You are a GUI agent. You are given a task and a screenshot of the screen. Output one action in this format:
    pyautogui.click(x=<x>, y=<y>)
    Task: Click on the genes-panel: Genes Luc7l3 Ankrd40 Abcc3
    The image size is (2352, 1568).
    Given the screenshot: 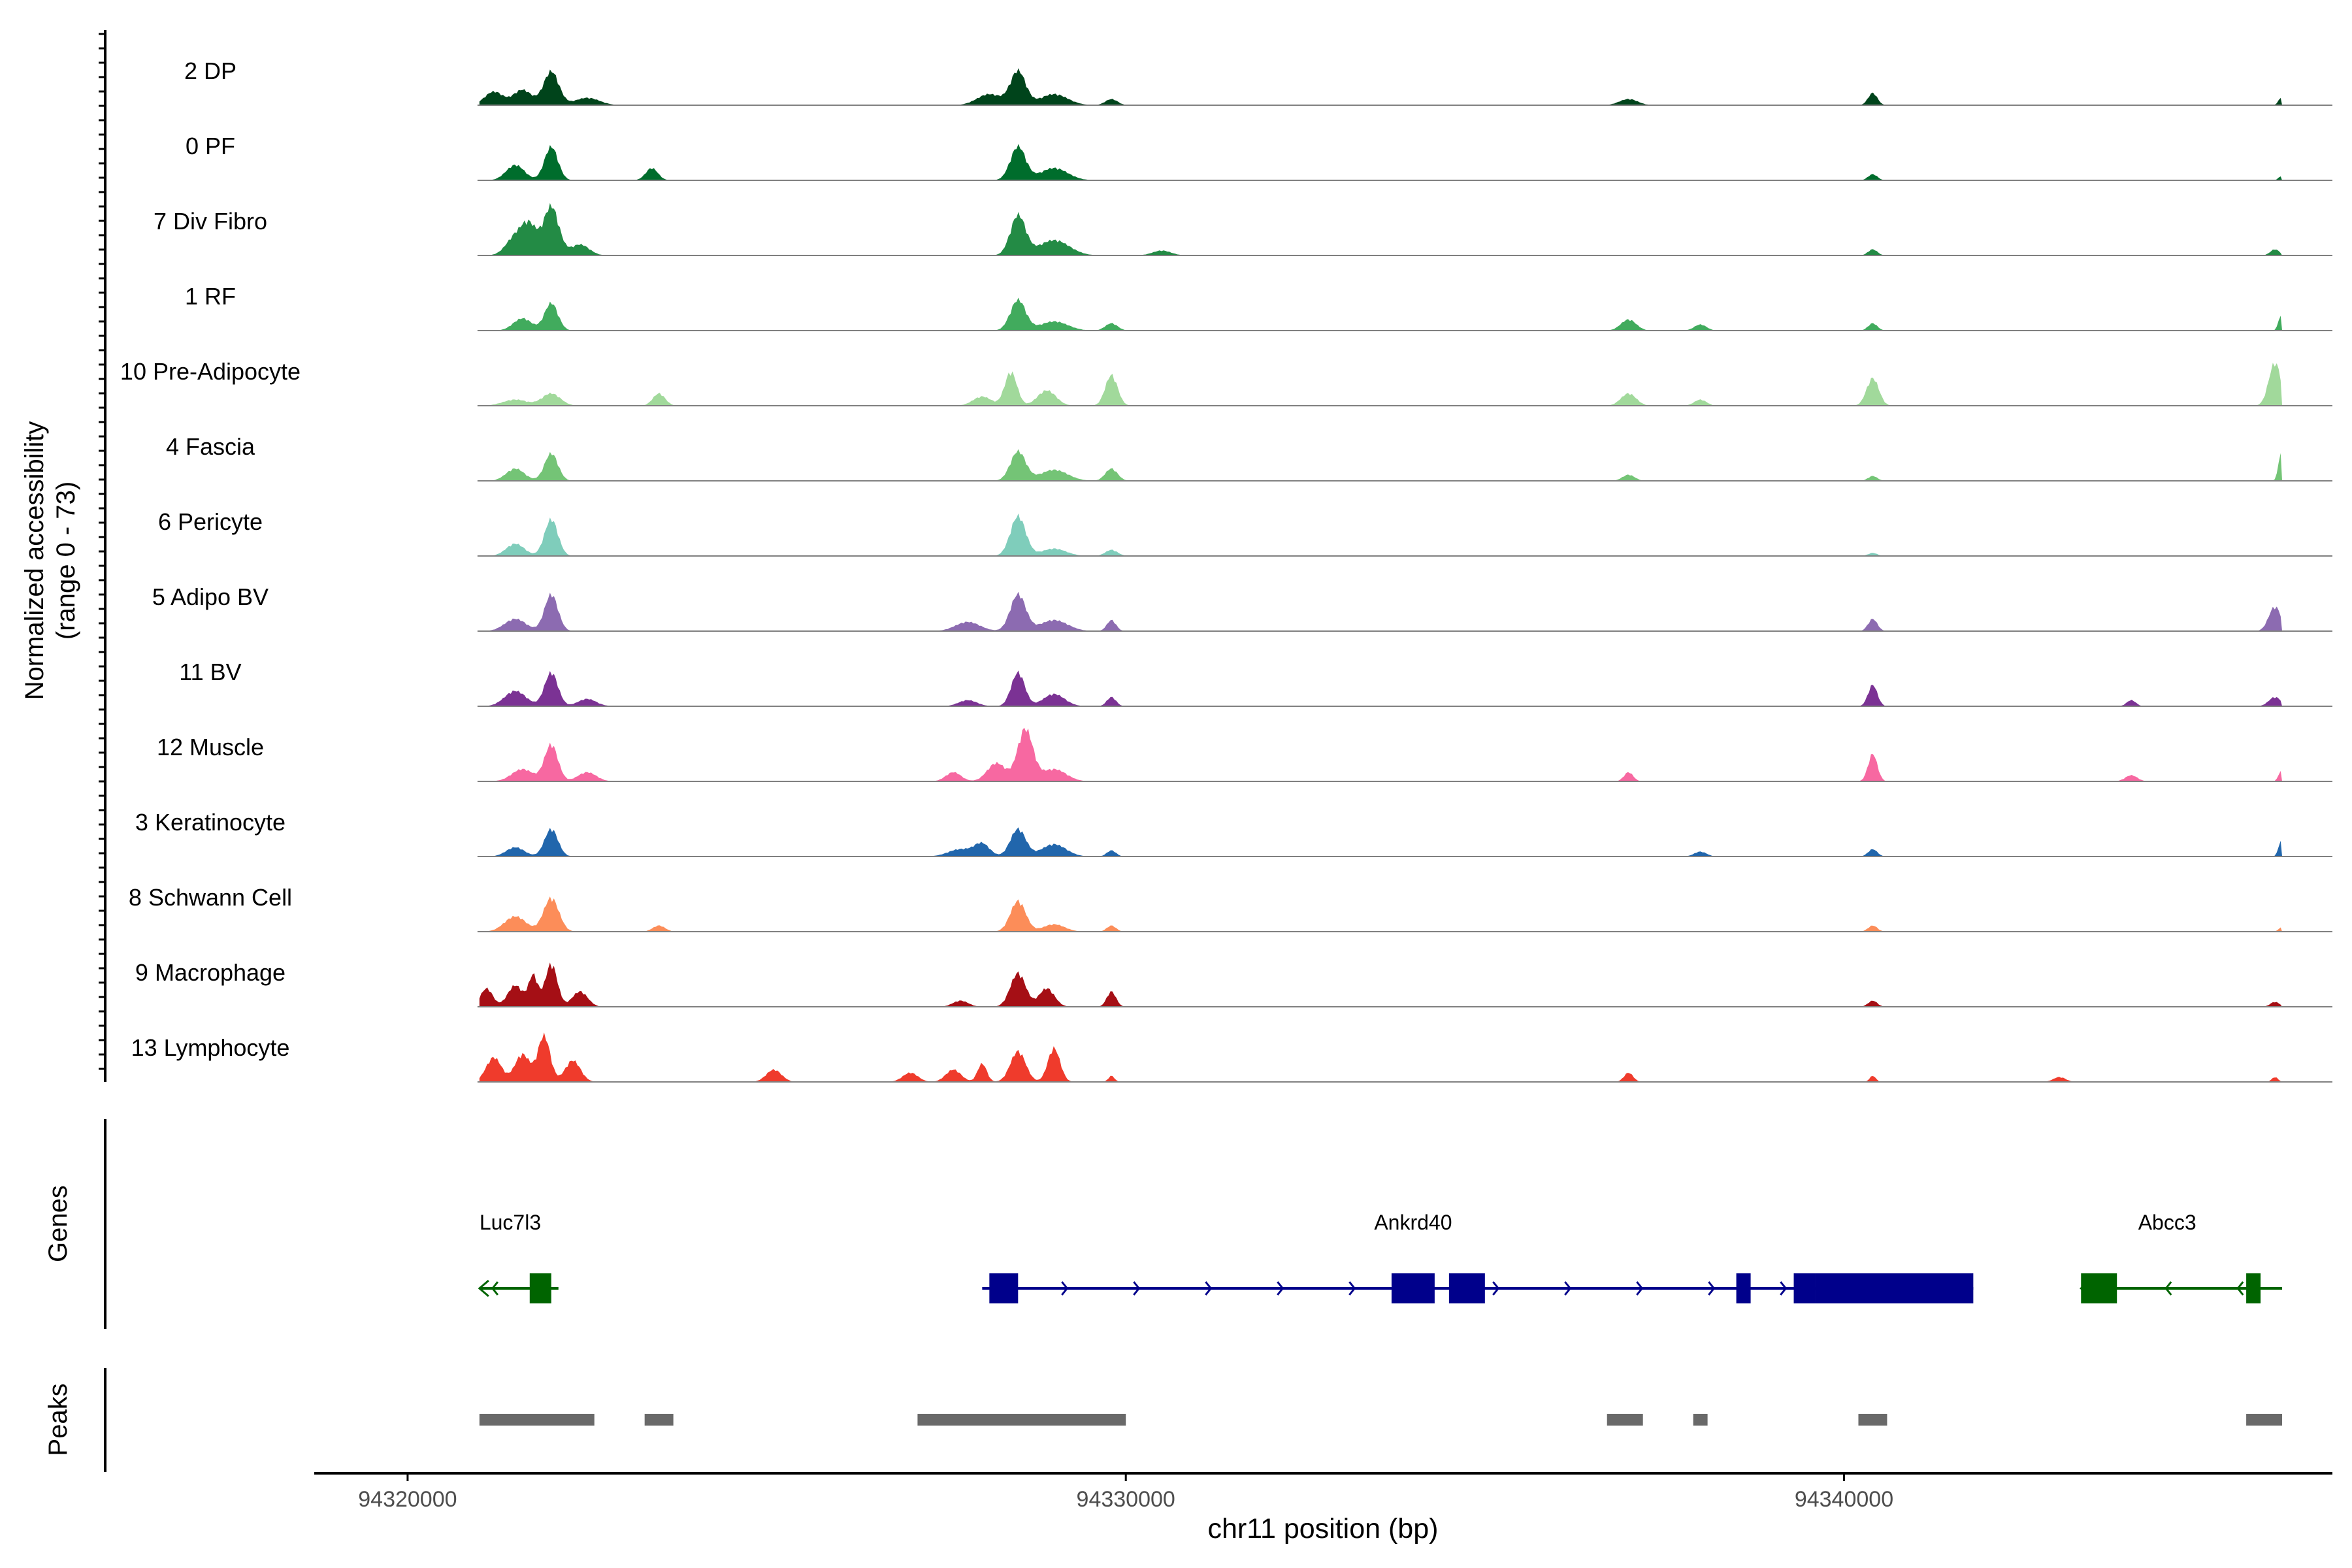 What is the action you would take?
    pyautogui.click(x=1163, y=1224)
    